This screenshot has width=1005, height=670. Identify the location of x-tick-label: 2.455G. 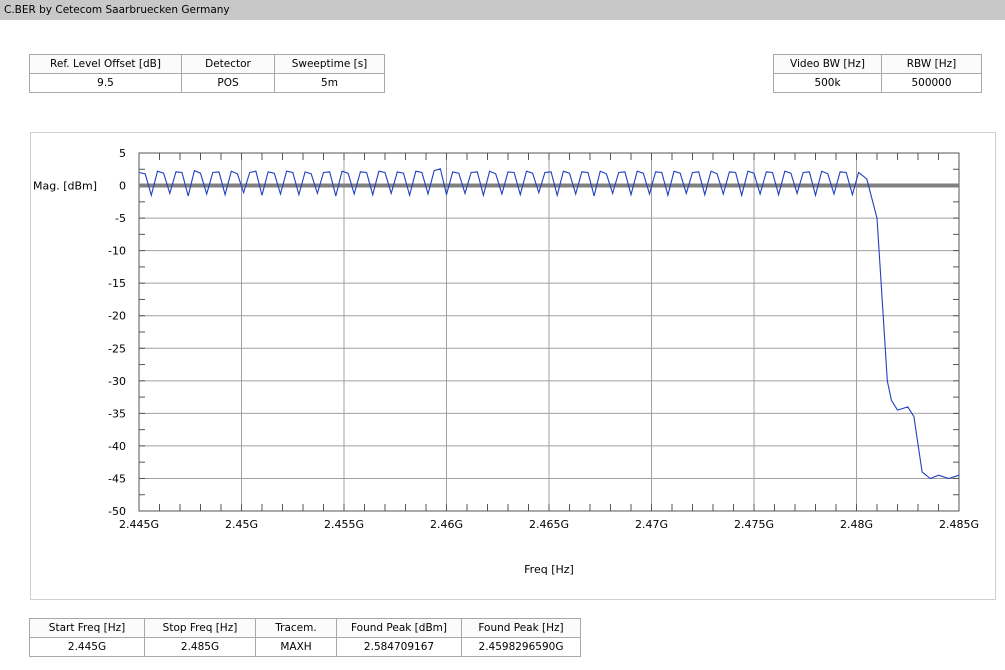
(344, 524).